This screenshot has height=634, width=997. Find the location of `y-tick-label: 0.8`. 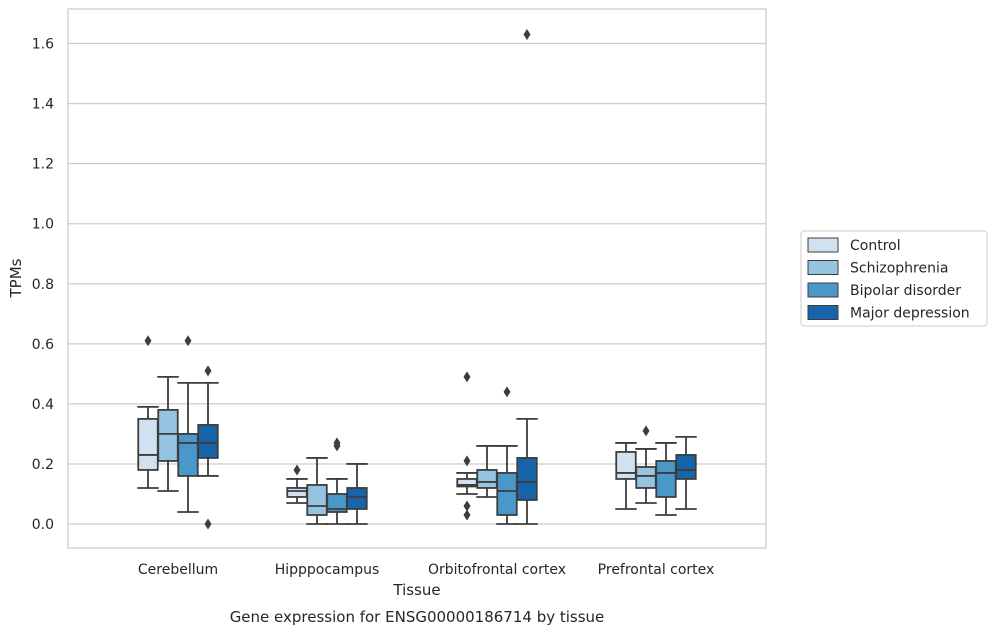

y-tick-label: 0.8 is located at coordinates (43, 285).